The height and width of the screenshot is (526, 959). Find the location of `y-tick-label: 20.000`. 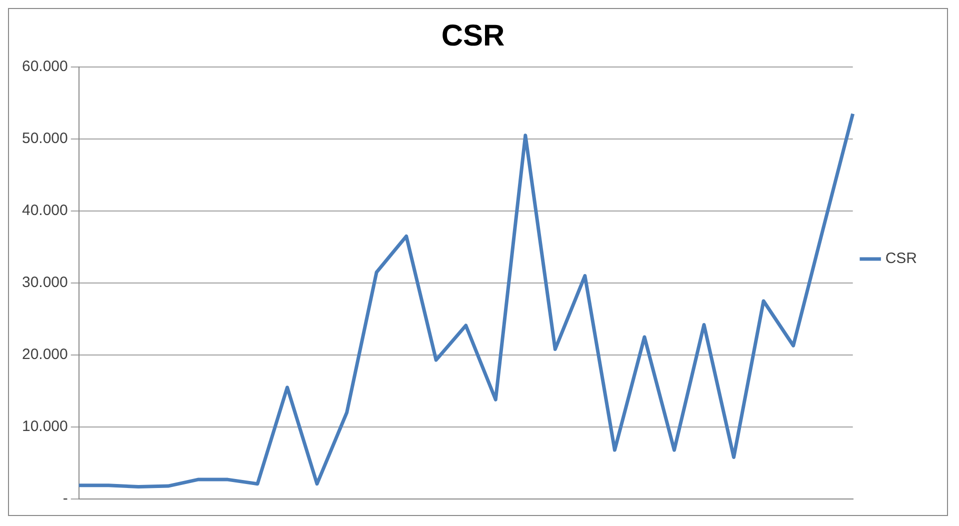

y-tick-label: 20.000 is located at coordinates (45, 355).